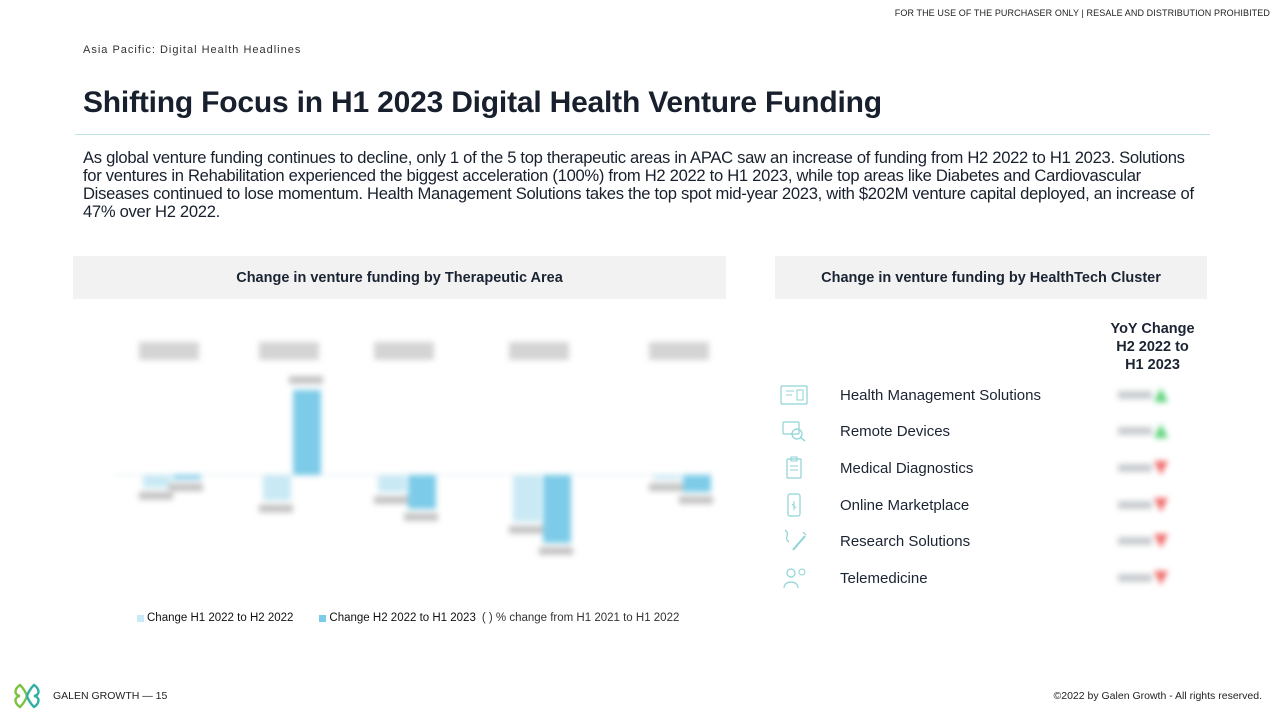  What do you see at coordinates (990, 505) in the screenshot?
I see `cluster-row: Online Marketplace` at bounding box center [990, 505].